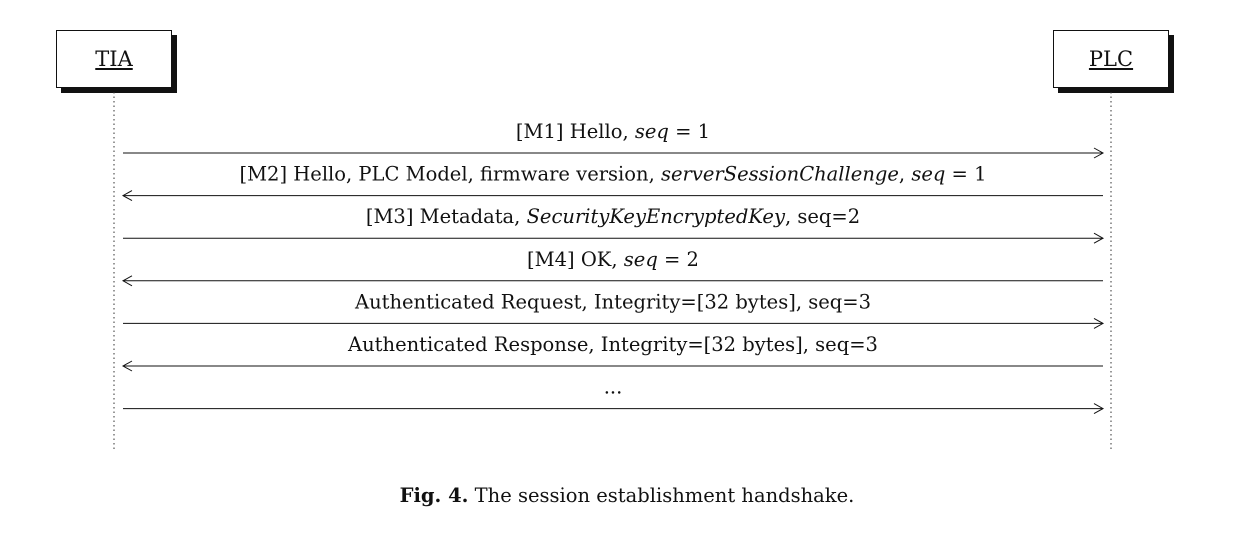 Image resolution: width=1254 pixels, height=534 pixels. I want to click on message-label: [M1] Hello, seq = 1, so click(613, 131).